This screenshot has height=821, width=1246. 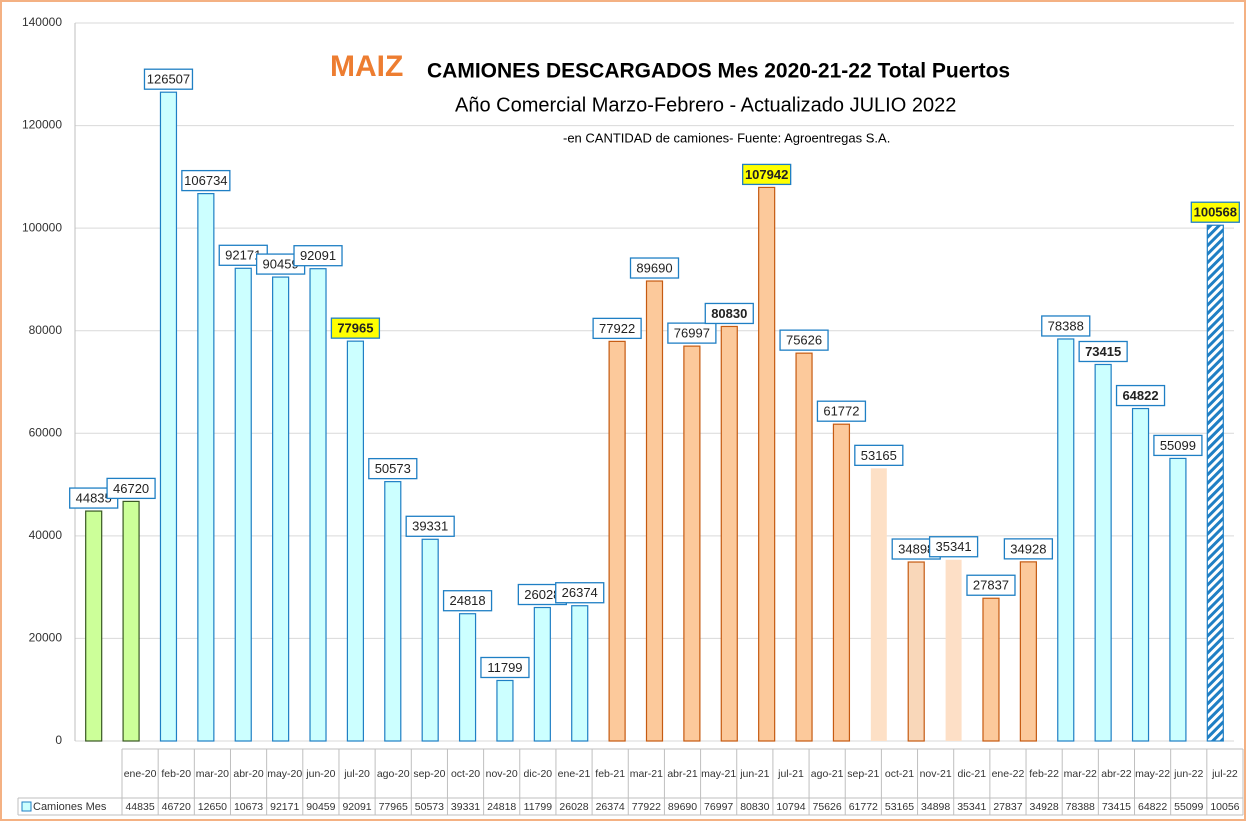 What do you see at coordinates (393, 774) in the screenshot?
I see `x-tick-label: ago-20` at bounding box center [393, 774].